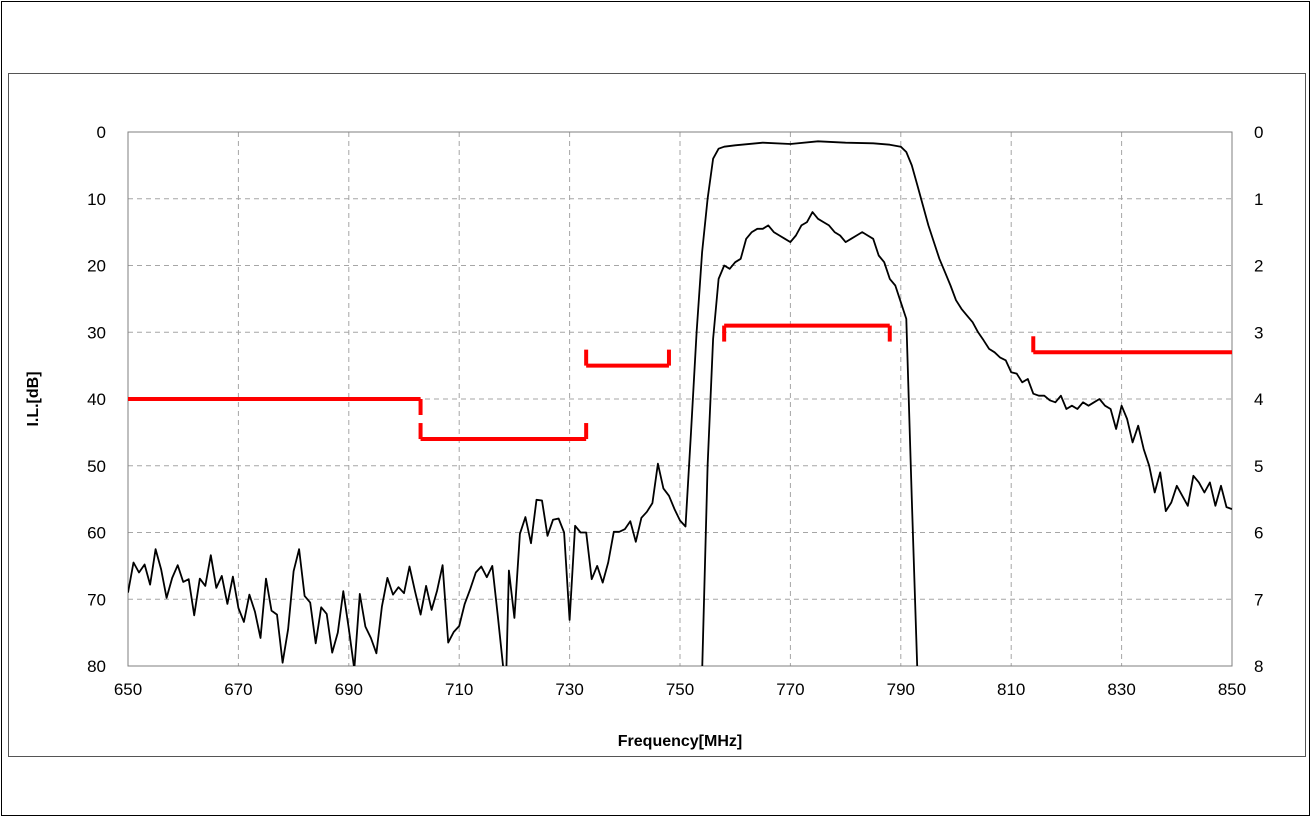 The width and height of the screenshot is (1313, 819). I want to click on y-tick-label: 60, so click(96, 533).